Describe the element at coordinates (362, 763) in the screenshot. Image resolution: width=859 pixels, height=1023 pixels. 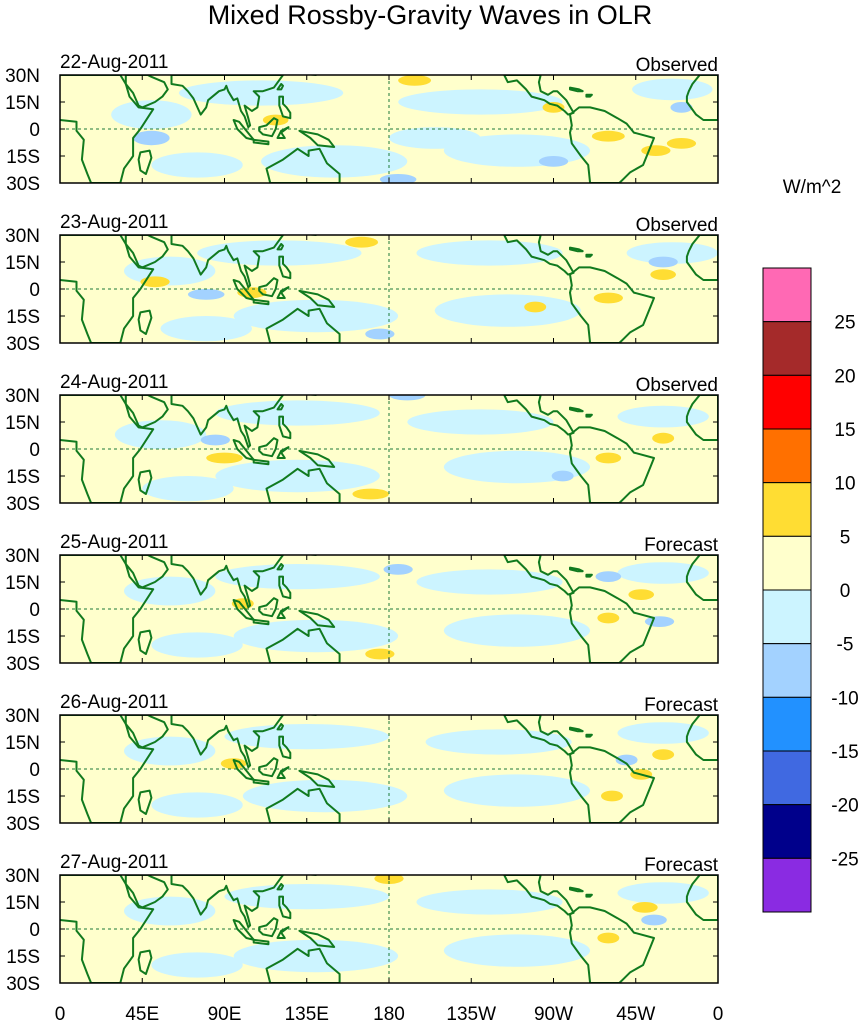
I see `map-panel: 26-Aug-2011 Forecast 30N 15N 0 15S 30S` at that location.